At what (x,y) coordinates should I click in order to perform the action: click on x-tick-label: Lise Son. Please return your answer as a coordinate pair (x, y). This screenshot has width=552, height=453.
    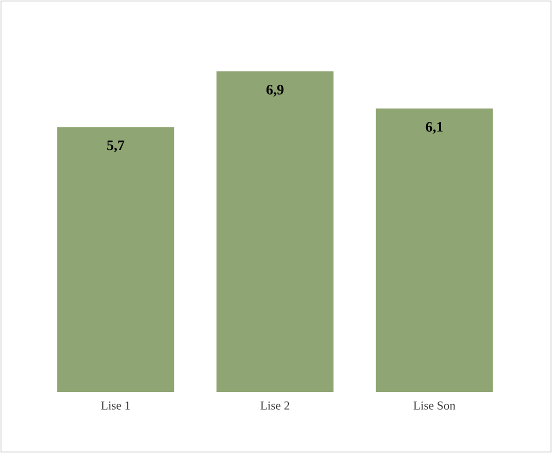
    Looking at the image, I should click on (435, 406).